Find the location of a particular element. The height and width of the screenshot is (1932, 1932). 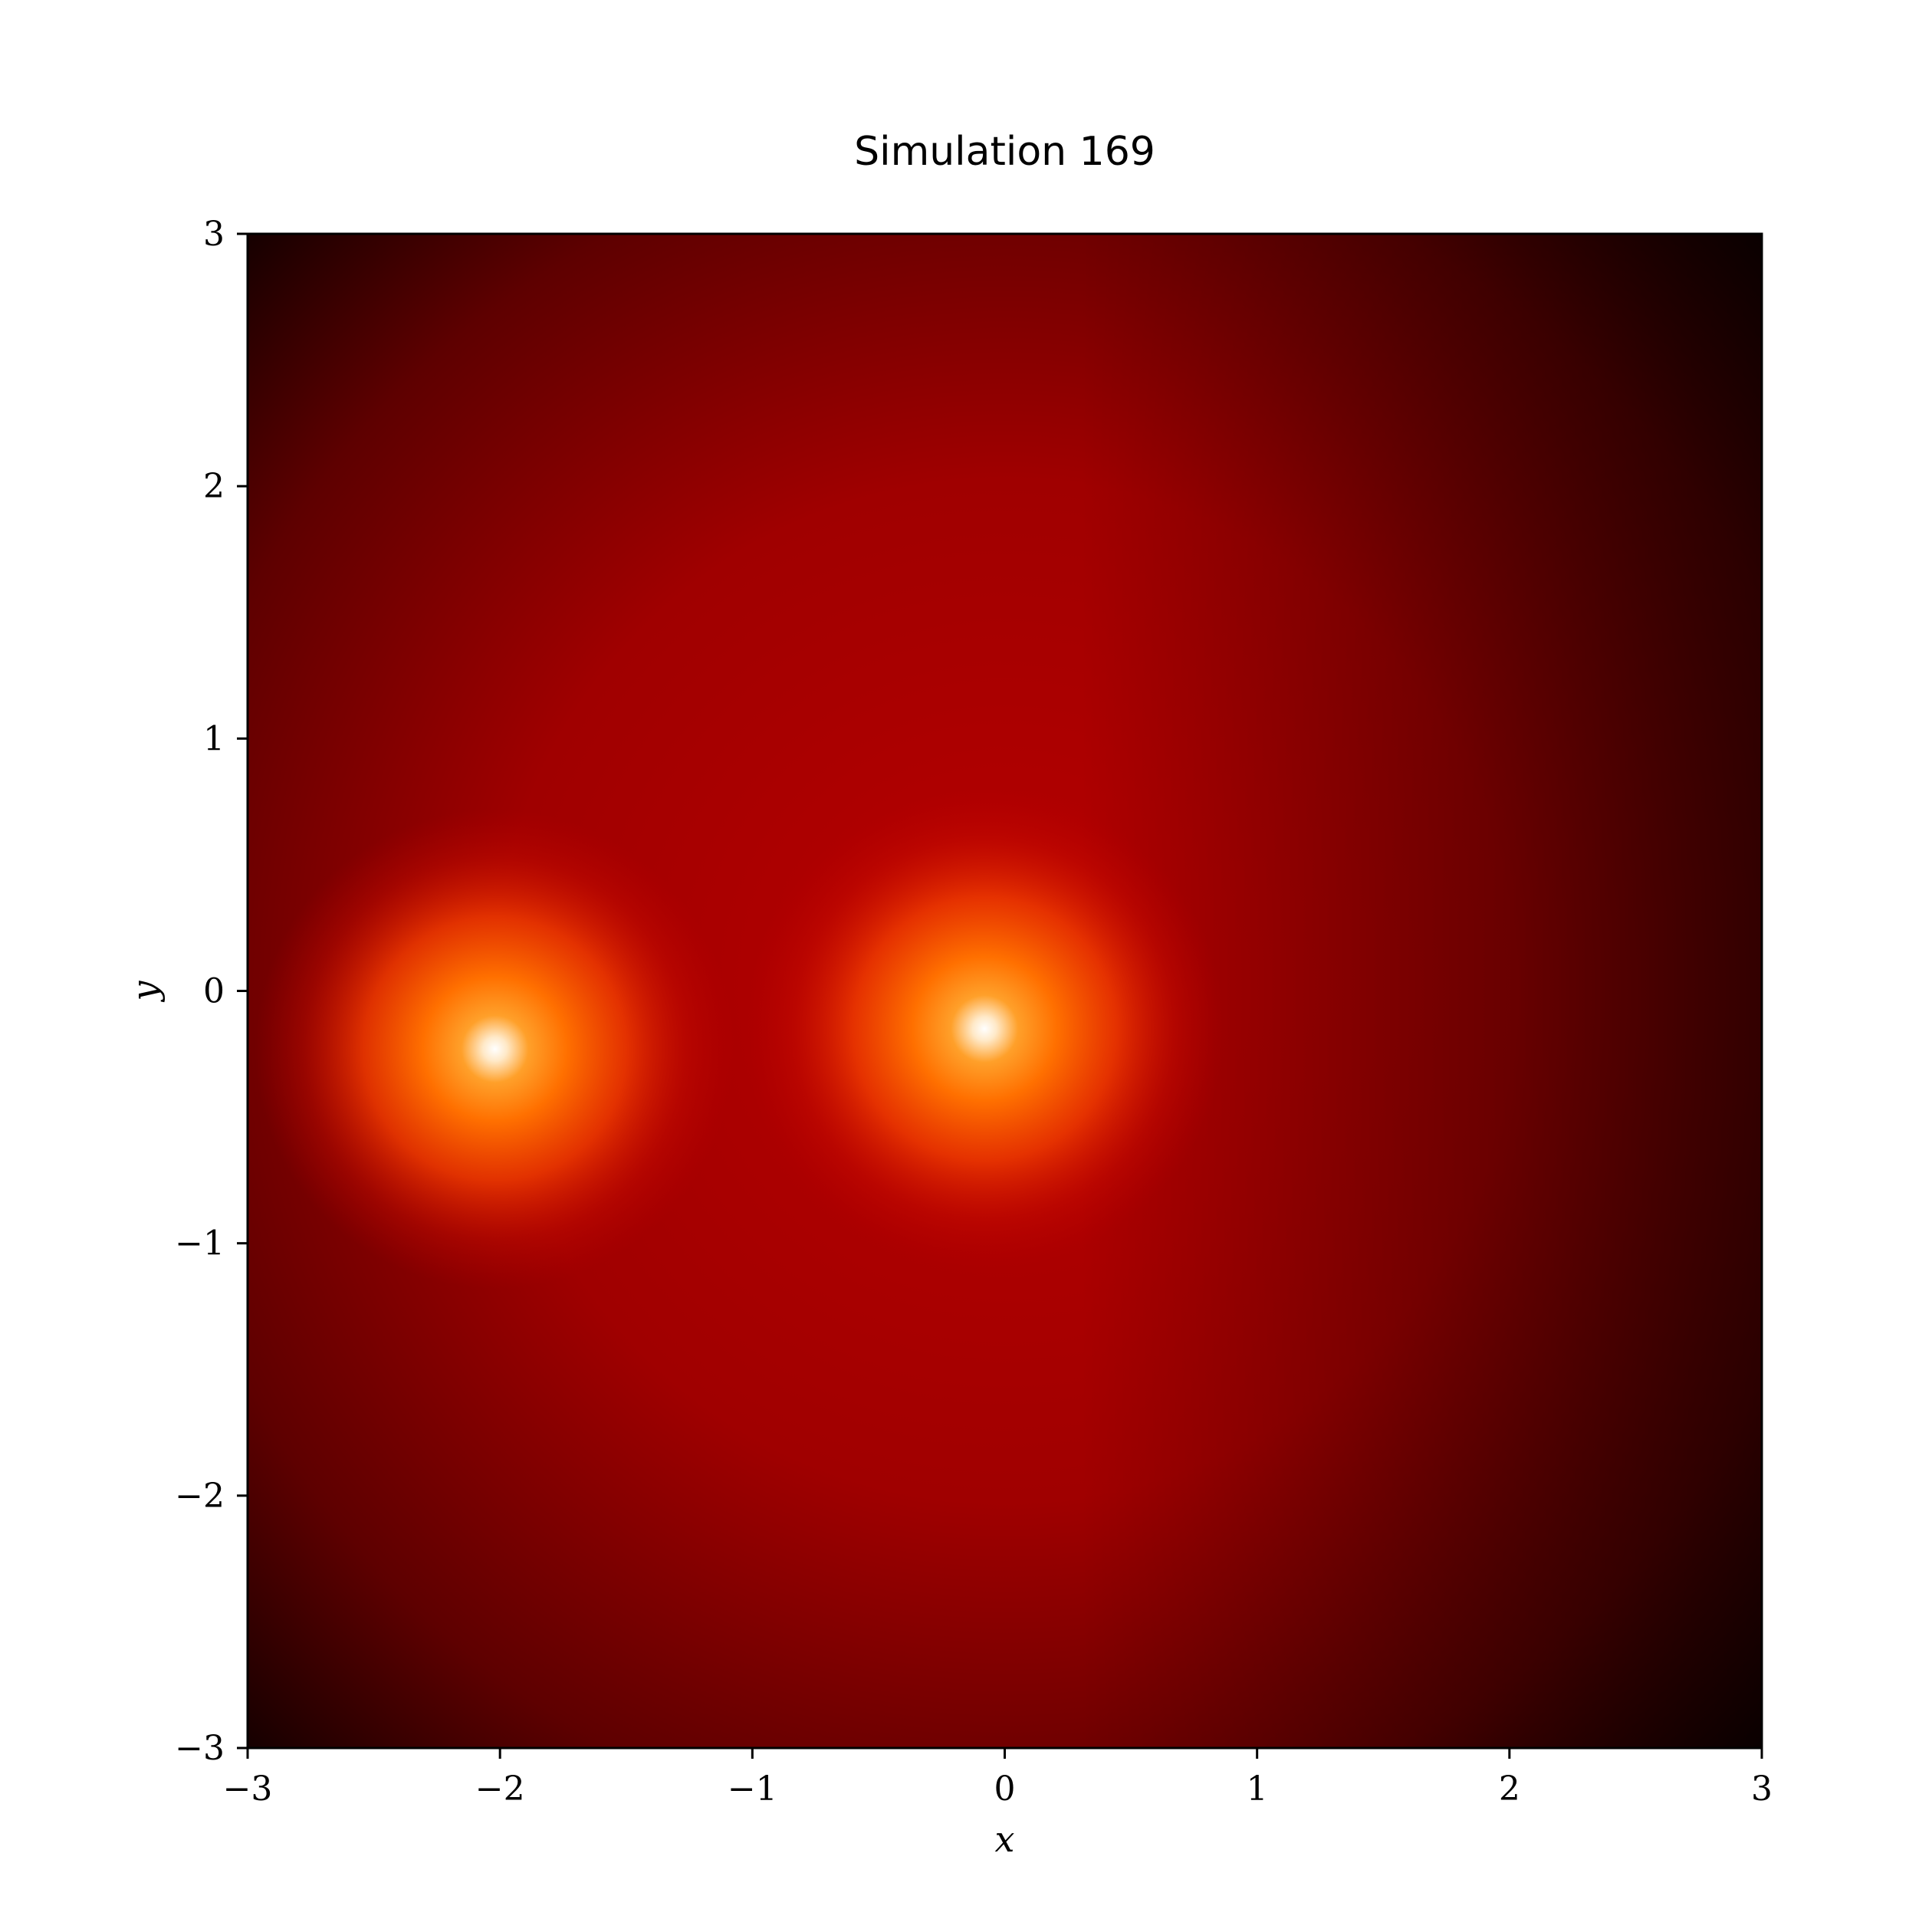

x-tick-label: −2 is located at coordinates (500, 1789).